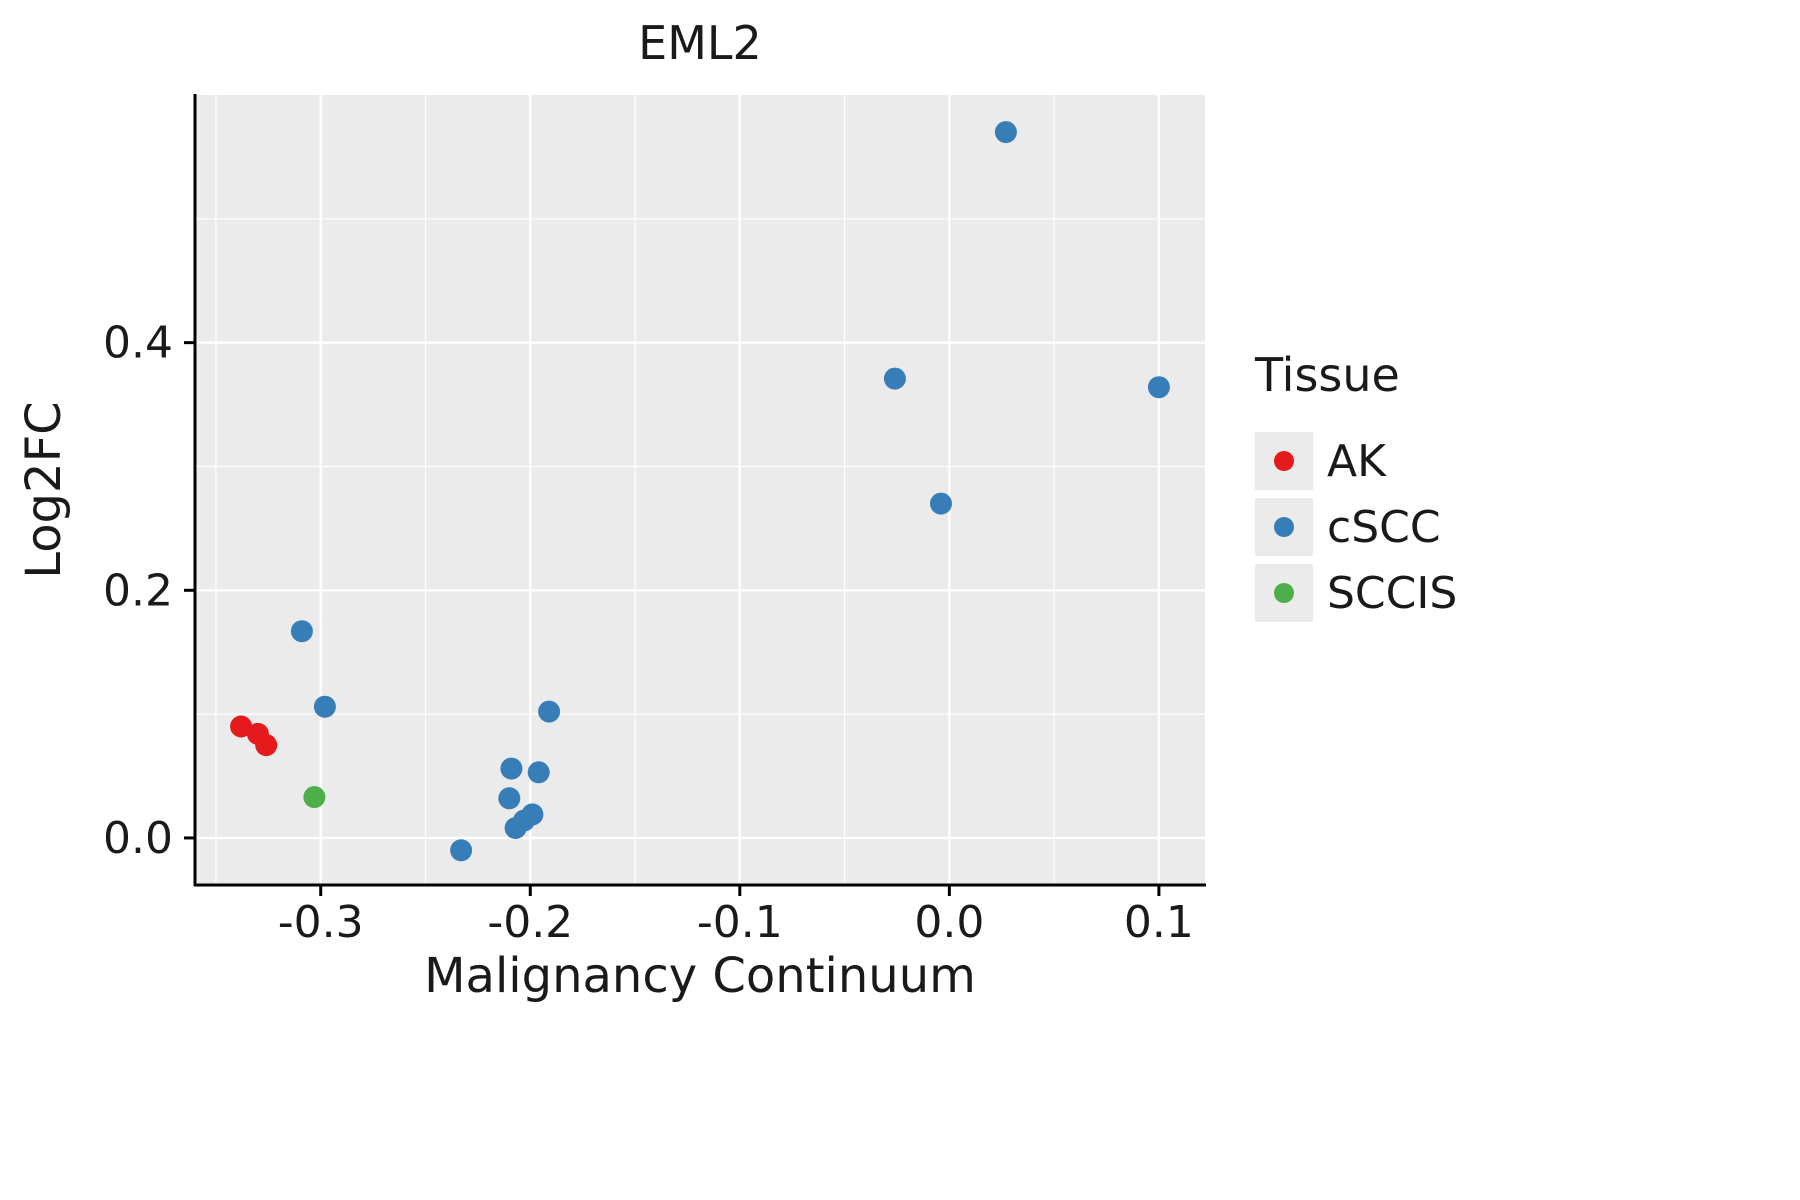 This screenshot has width=1800, height=1200. Describe the element at coordinates (1384, 527) in the screenshot. I see `legend-label: cSCC` at that location.